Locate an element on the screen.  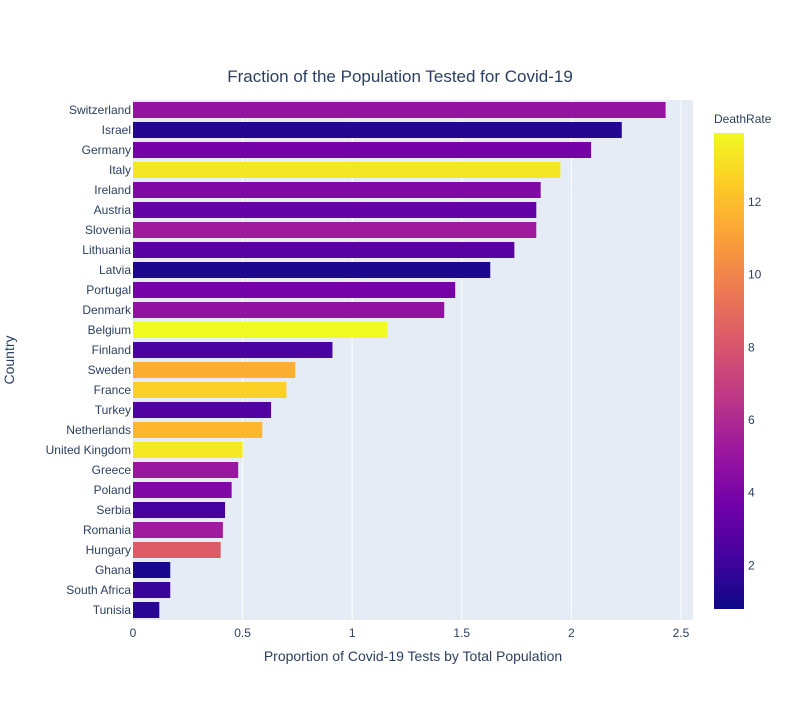
y-tick-label: Switzerland is located at coordinates (100, 110).